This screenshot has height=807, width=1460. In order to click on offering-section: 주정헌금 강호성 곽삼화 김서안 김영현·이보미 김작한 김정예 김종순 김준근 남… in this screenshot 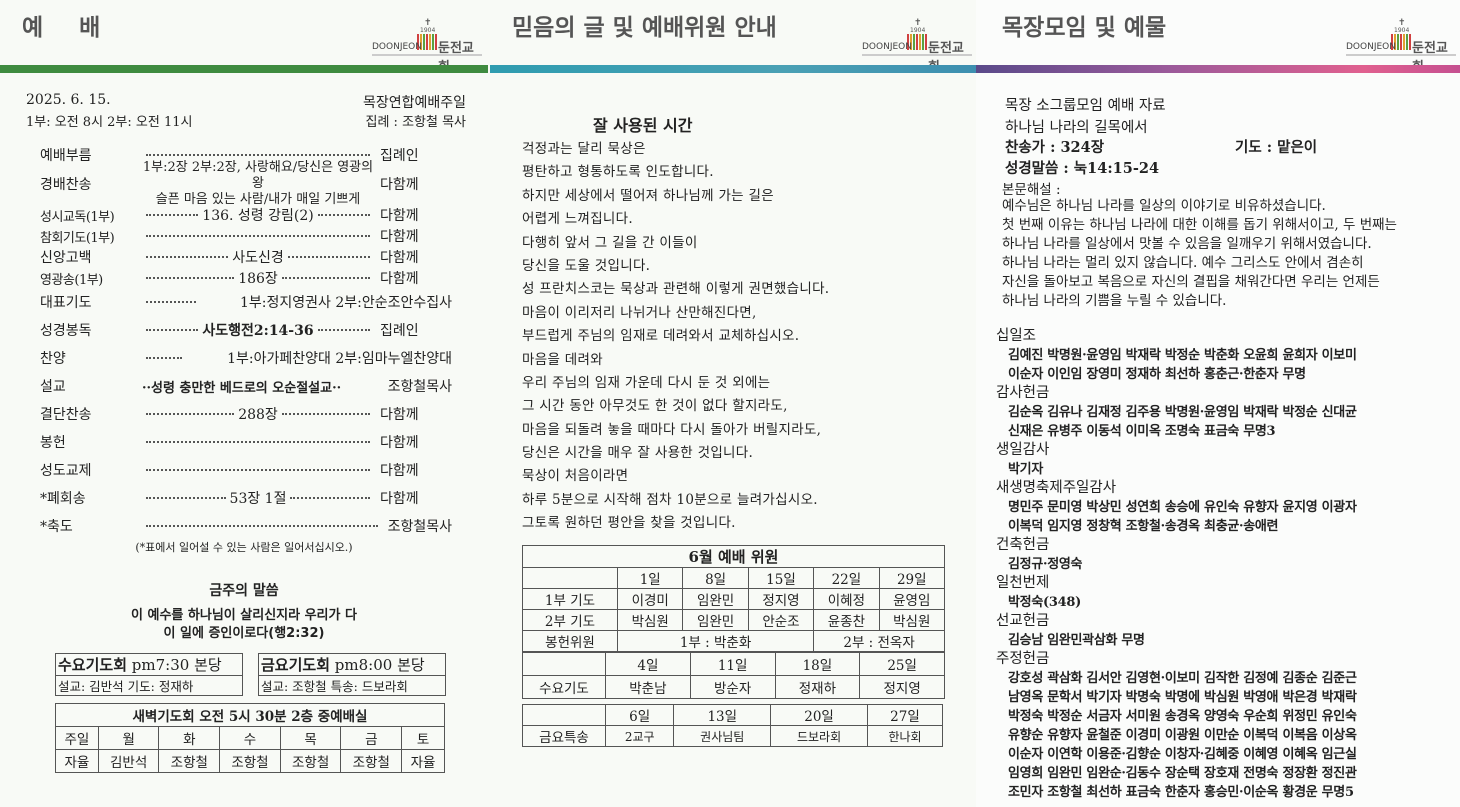, I will do `click(1176, 726)`.